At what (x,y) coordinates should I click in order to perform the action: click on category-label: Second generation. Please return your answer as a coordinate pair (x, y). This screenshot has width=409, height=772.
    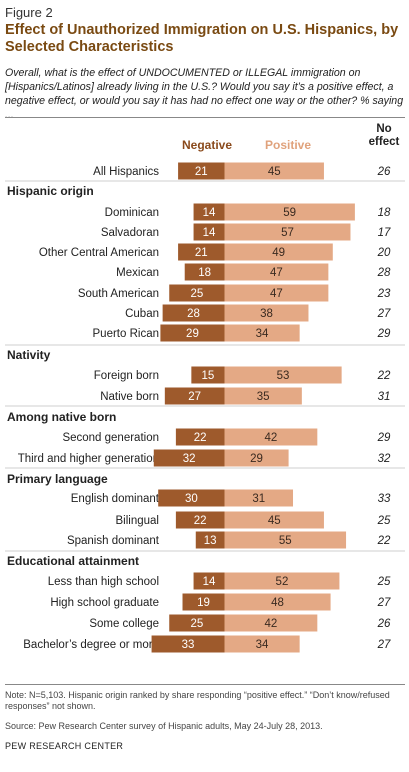
    Looking at the image, I should click on (110, 438).